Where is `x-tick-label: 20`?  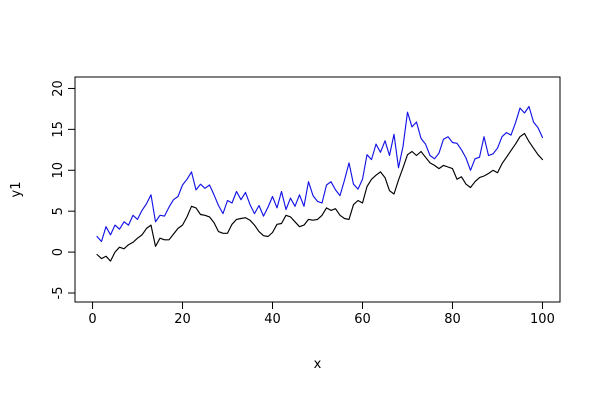 x-tick-label: 20 is located at coordinates (182, 319).